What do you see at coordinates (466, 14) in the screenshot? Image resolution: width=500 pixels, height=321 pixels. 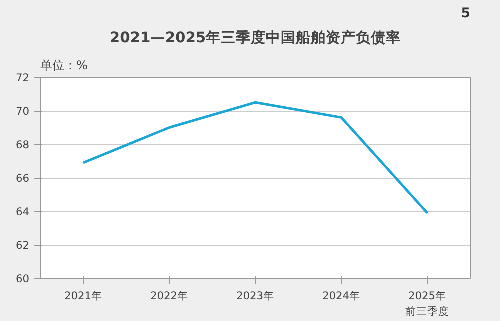 I see `text: 5` at bounding box center [466, 14].